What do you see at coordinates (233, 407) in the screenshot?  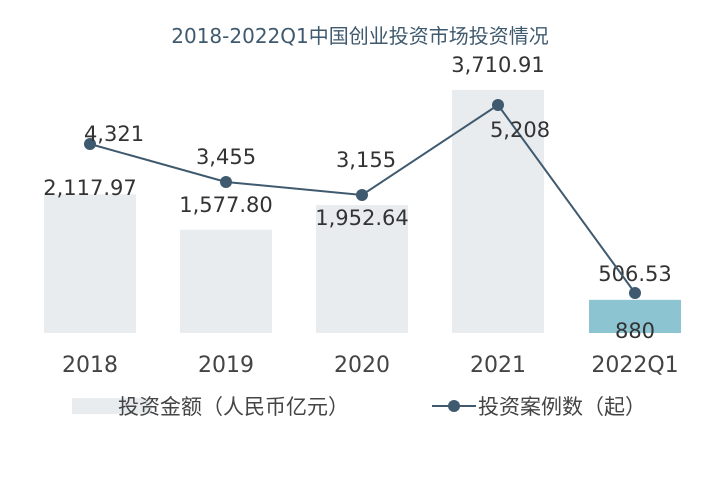 I see `legend-bar-label: 投资金额（人民币亿元）` at bounding box center [233, 407].